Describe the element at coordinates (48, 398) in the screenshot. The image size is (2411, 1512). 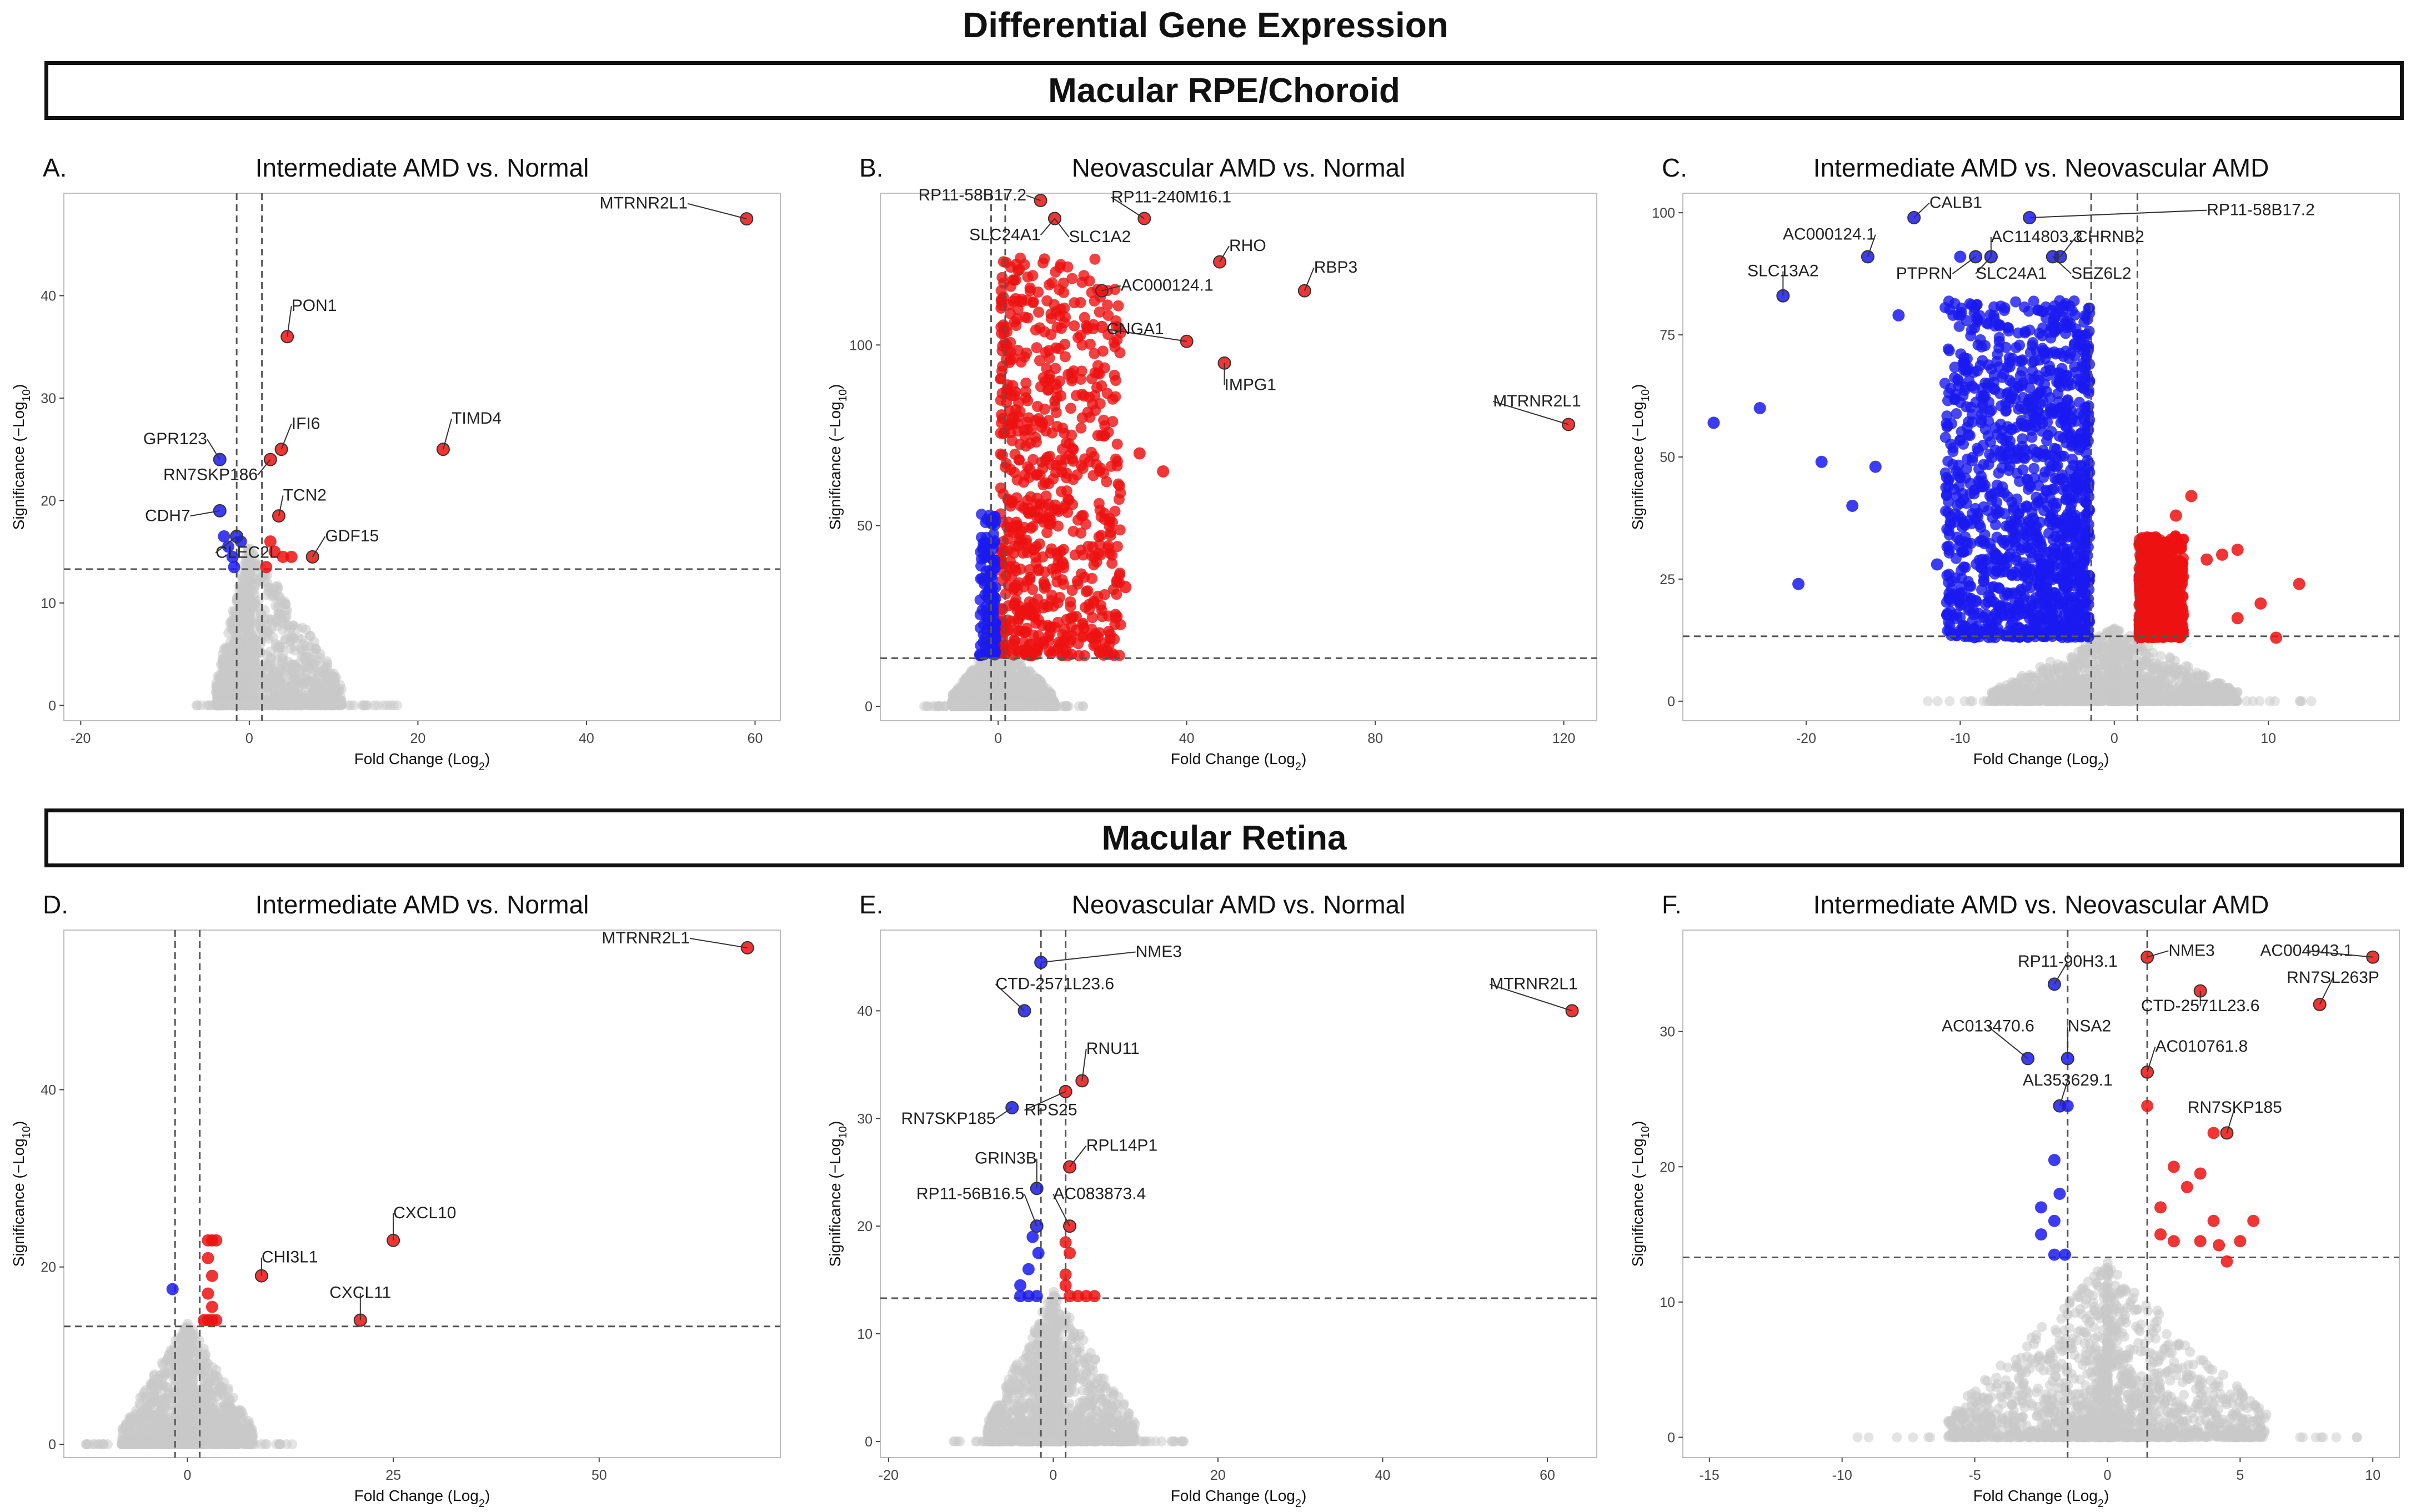
I see `y-tick-label: 30` at that location.